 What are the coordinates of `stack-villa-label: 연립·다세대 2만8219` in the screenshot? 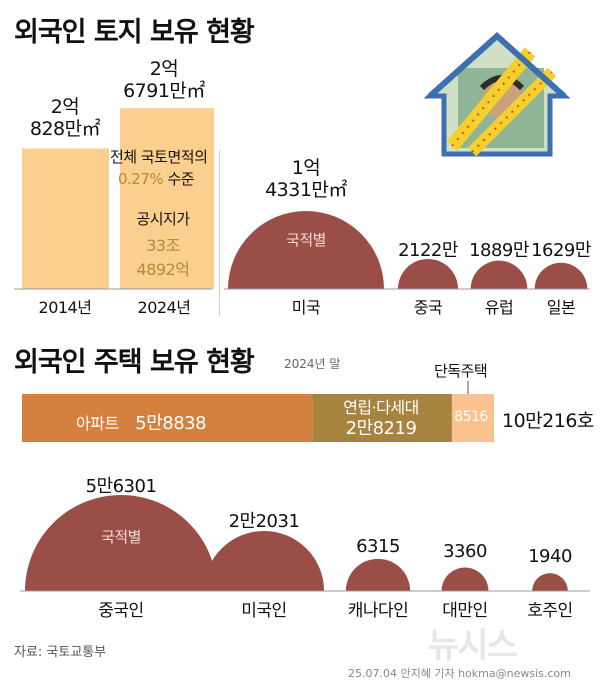 It's located at (381, 418).